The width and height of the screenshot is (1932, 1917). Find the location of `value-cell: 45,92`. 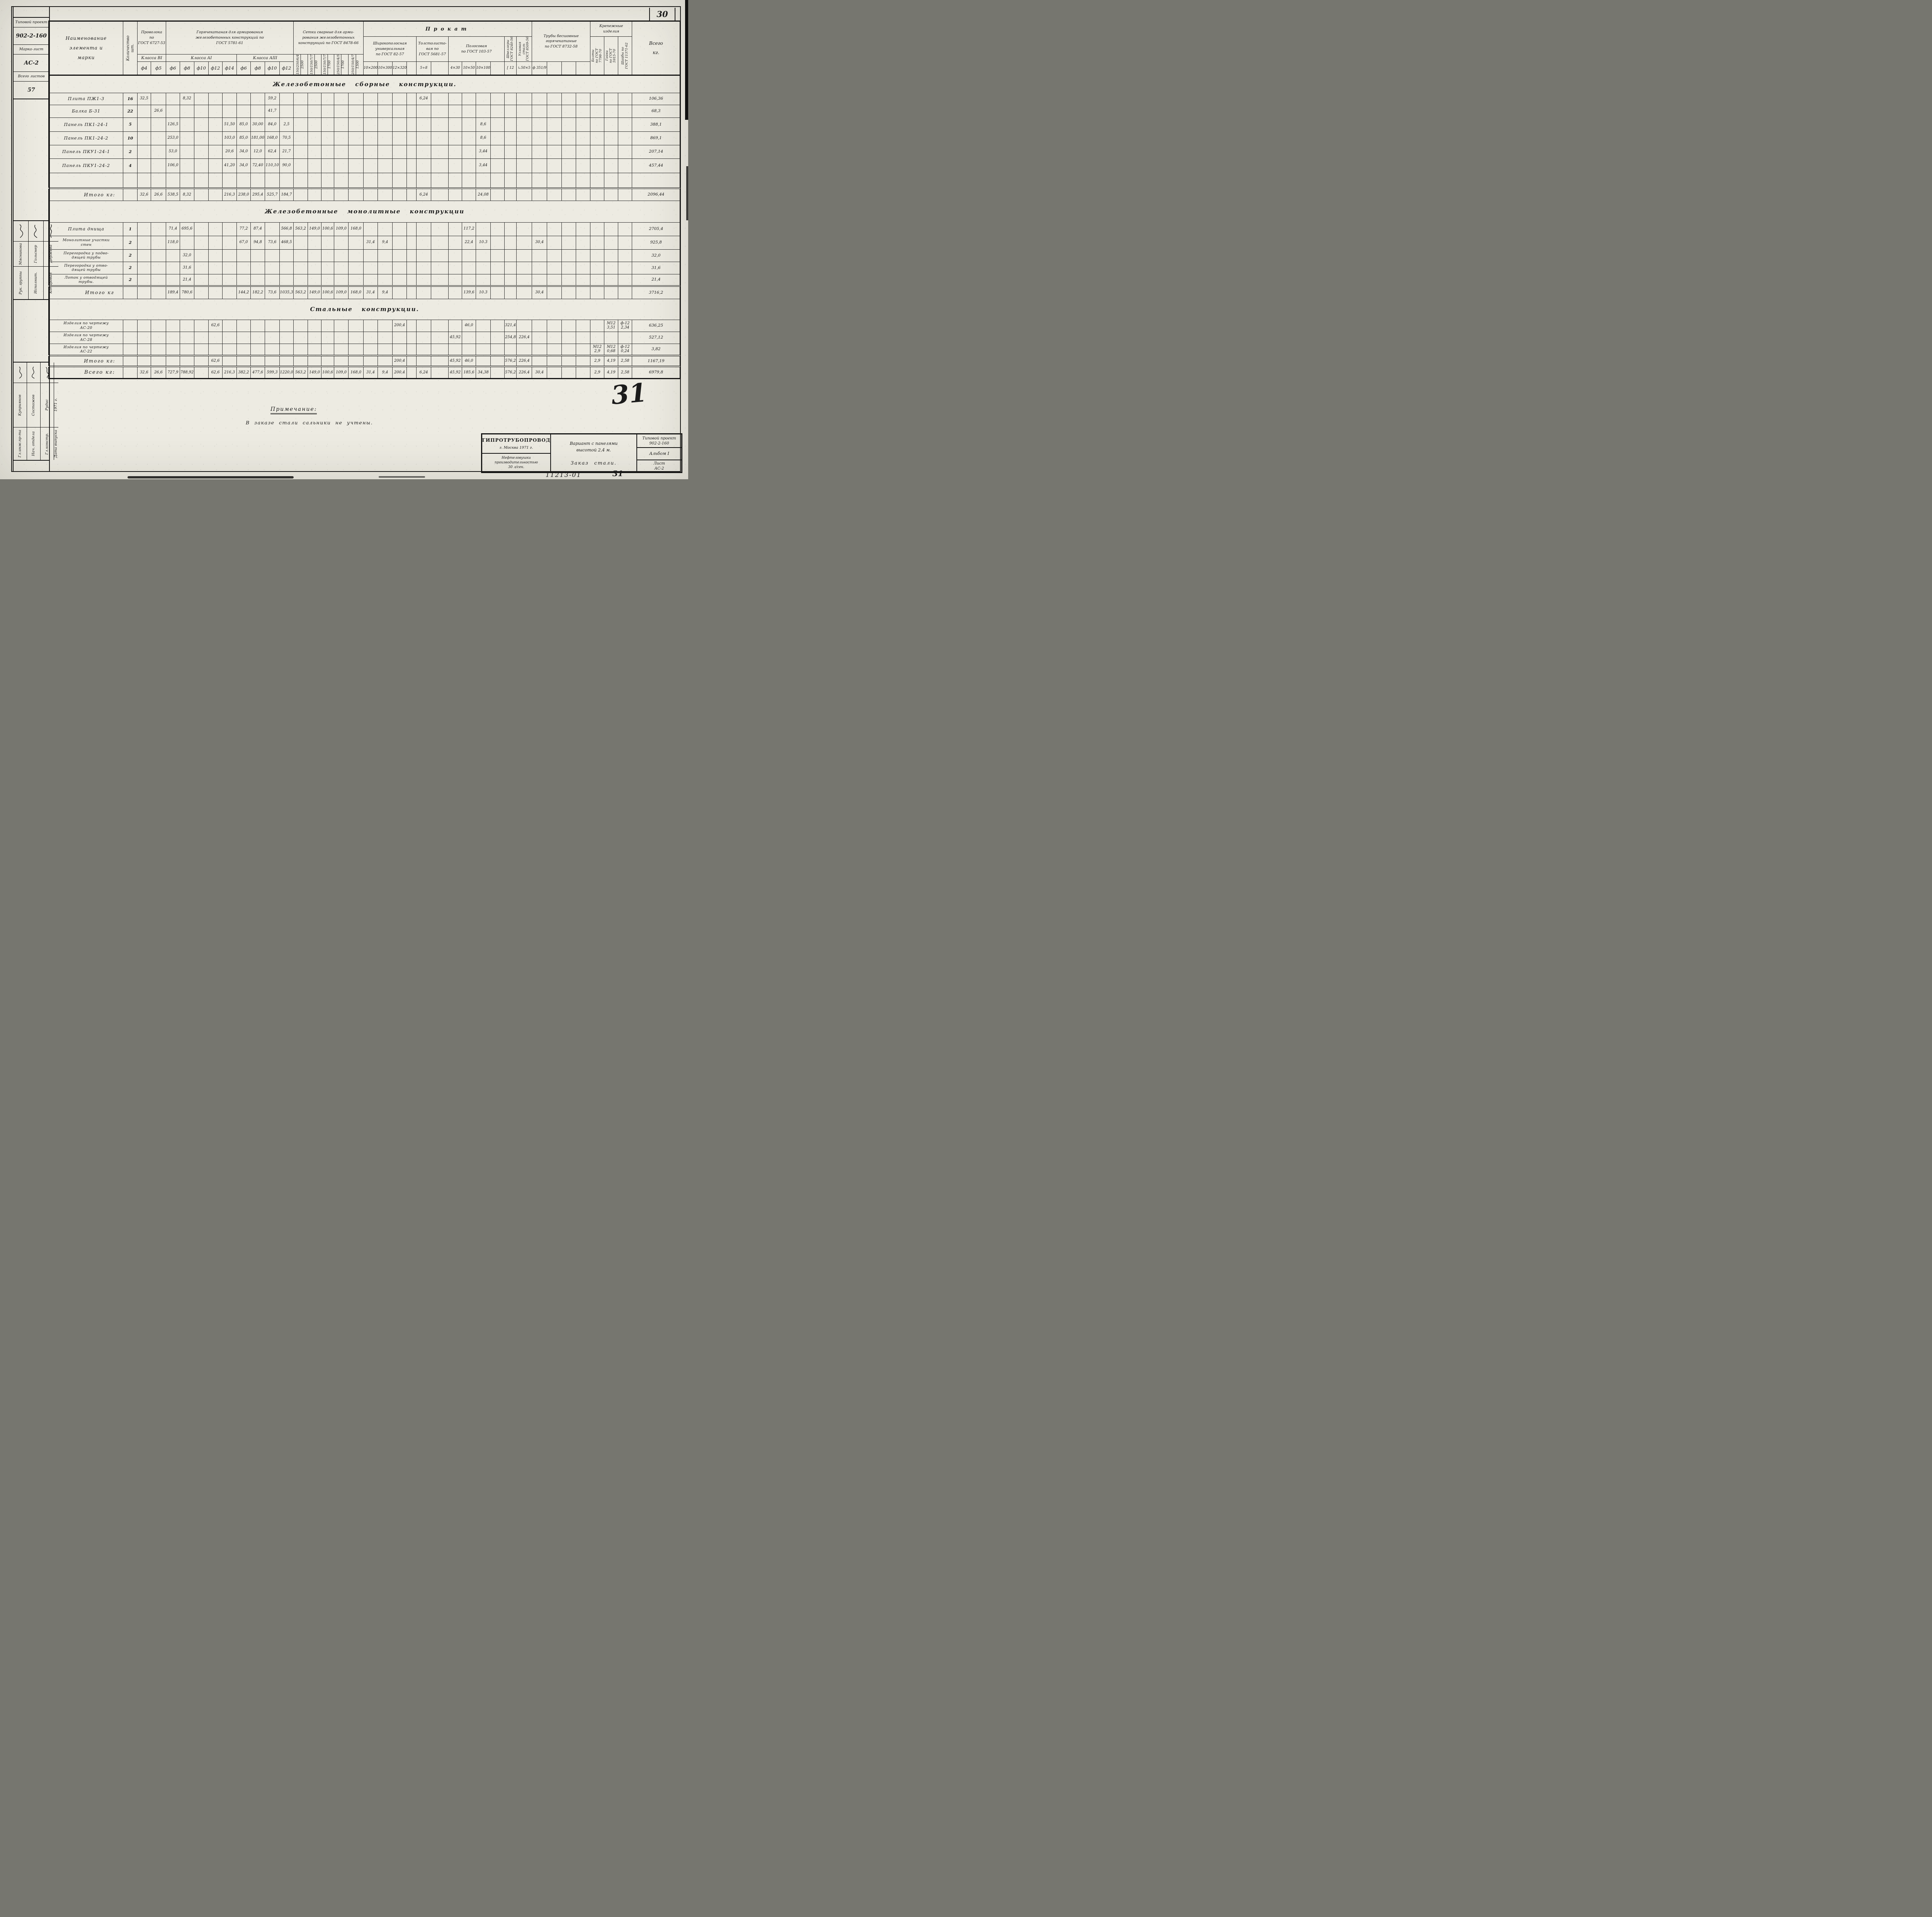

value-cell: 45,92 is located at coordinates (456, 337).